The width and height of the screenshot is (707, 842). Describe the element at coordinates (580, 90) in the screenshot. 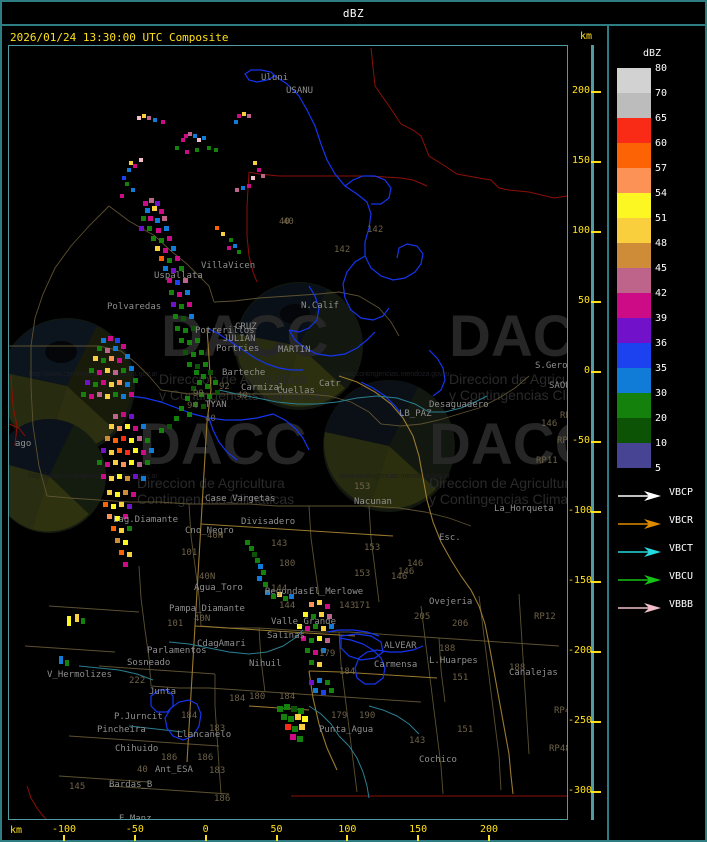

I see `y-axis-tick-label: 200` at that location.